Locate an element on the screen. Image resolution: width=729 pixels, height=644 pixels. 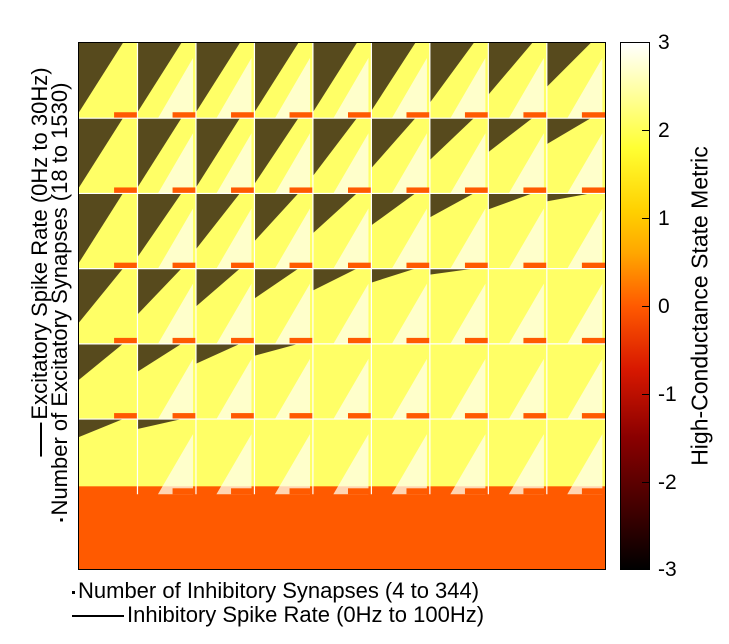
y-axis-label-line is located at coordinates (41, 439).